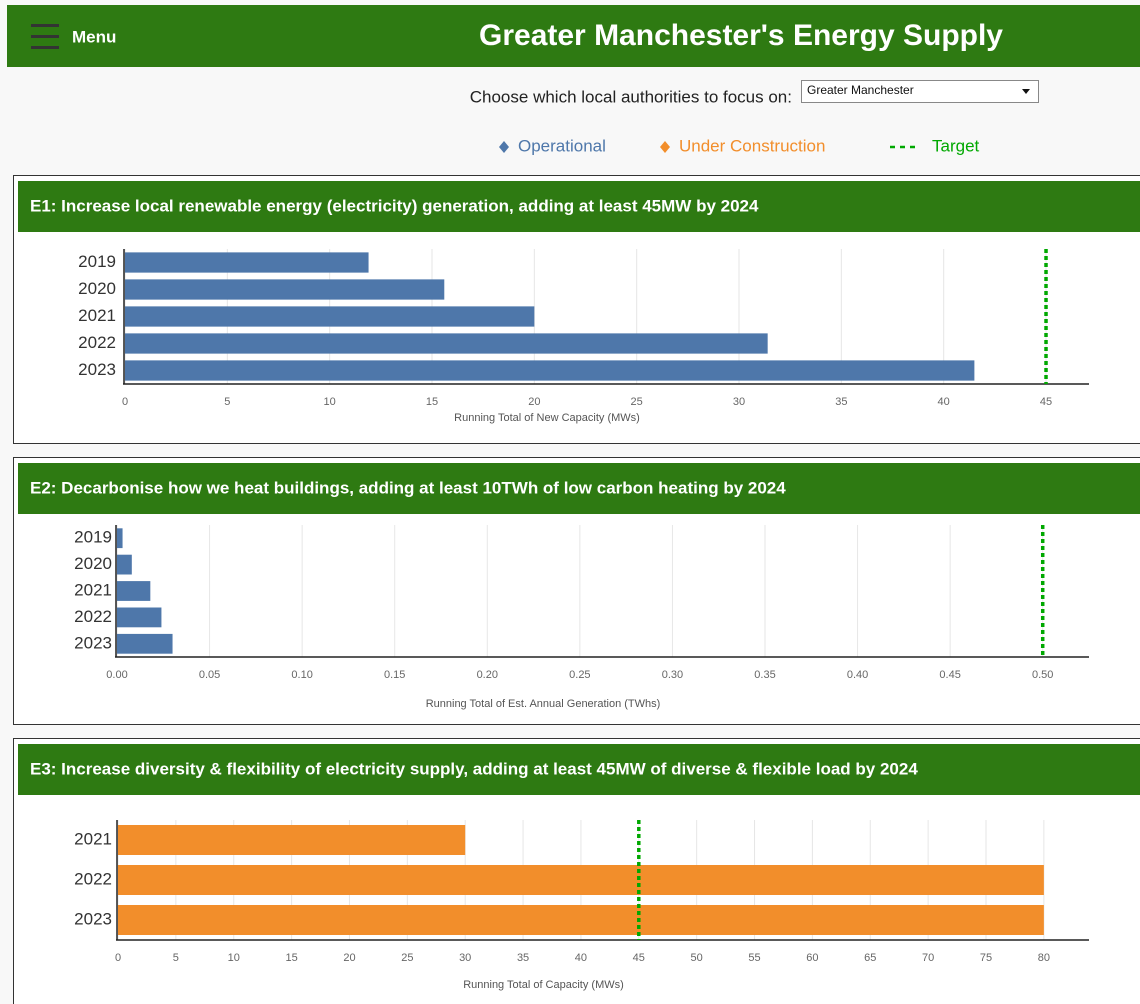  Describe the element at coordinates (741, 35) in the screenshot. I see `page-title: Greater Manchester's Energy Supply` at that location.